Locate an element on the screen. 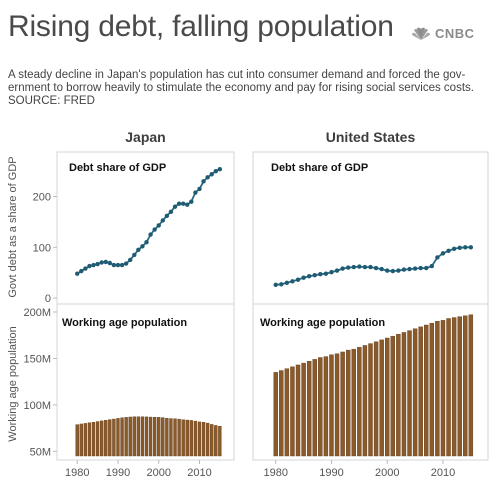 This screenshot has width=496, height=498. japan-debt-ytick-label: 0 is located at coordinates (48, 299).